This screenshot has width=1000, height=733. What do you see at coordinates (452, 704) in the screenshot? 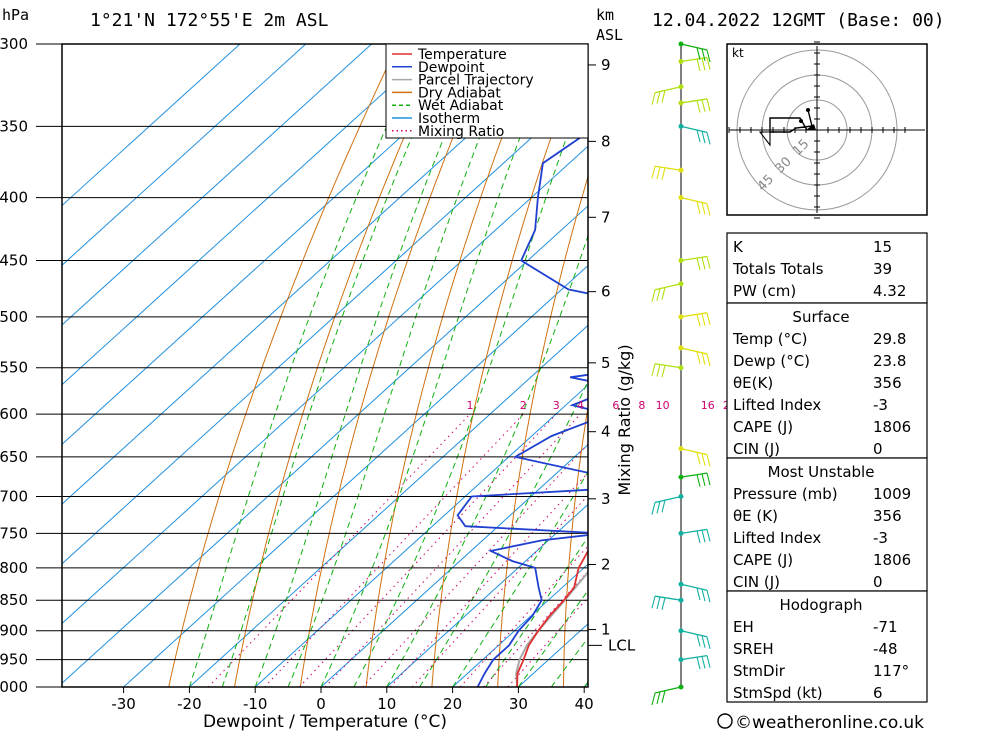
I see `temperature-tick-label: 20` at bounding box center [452, 704].